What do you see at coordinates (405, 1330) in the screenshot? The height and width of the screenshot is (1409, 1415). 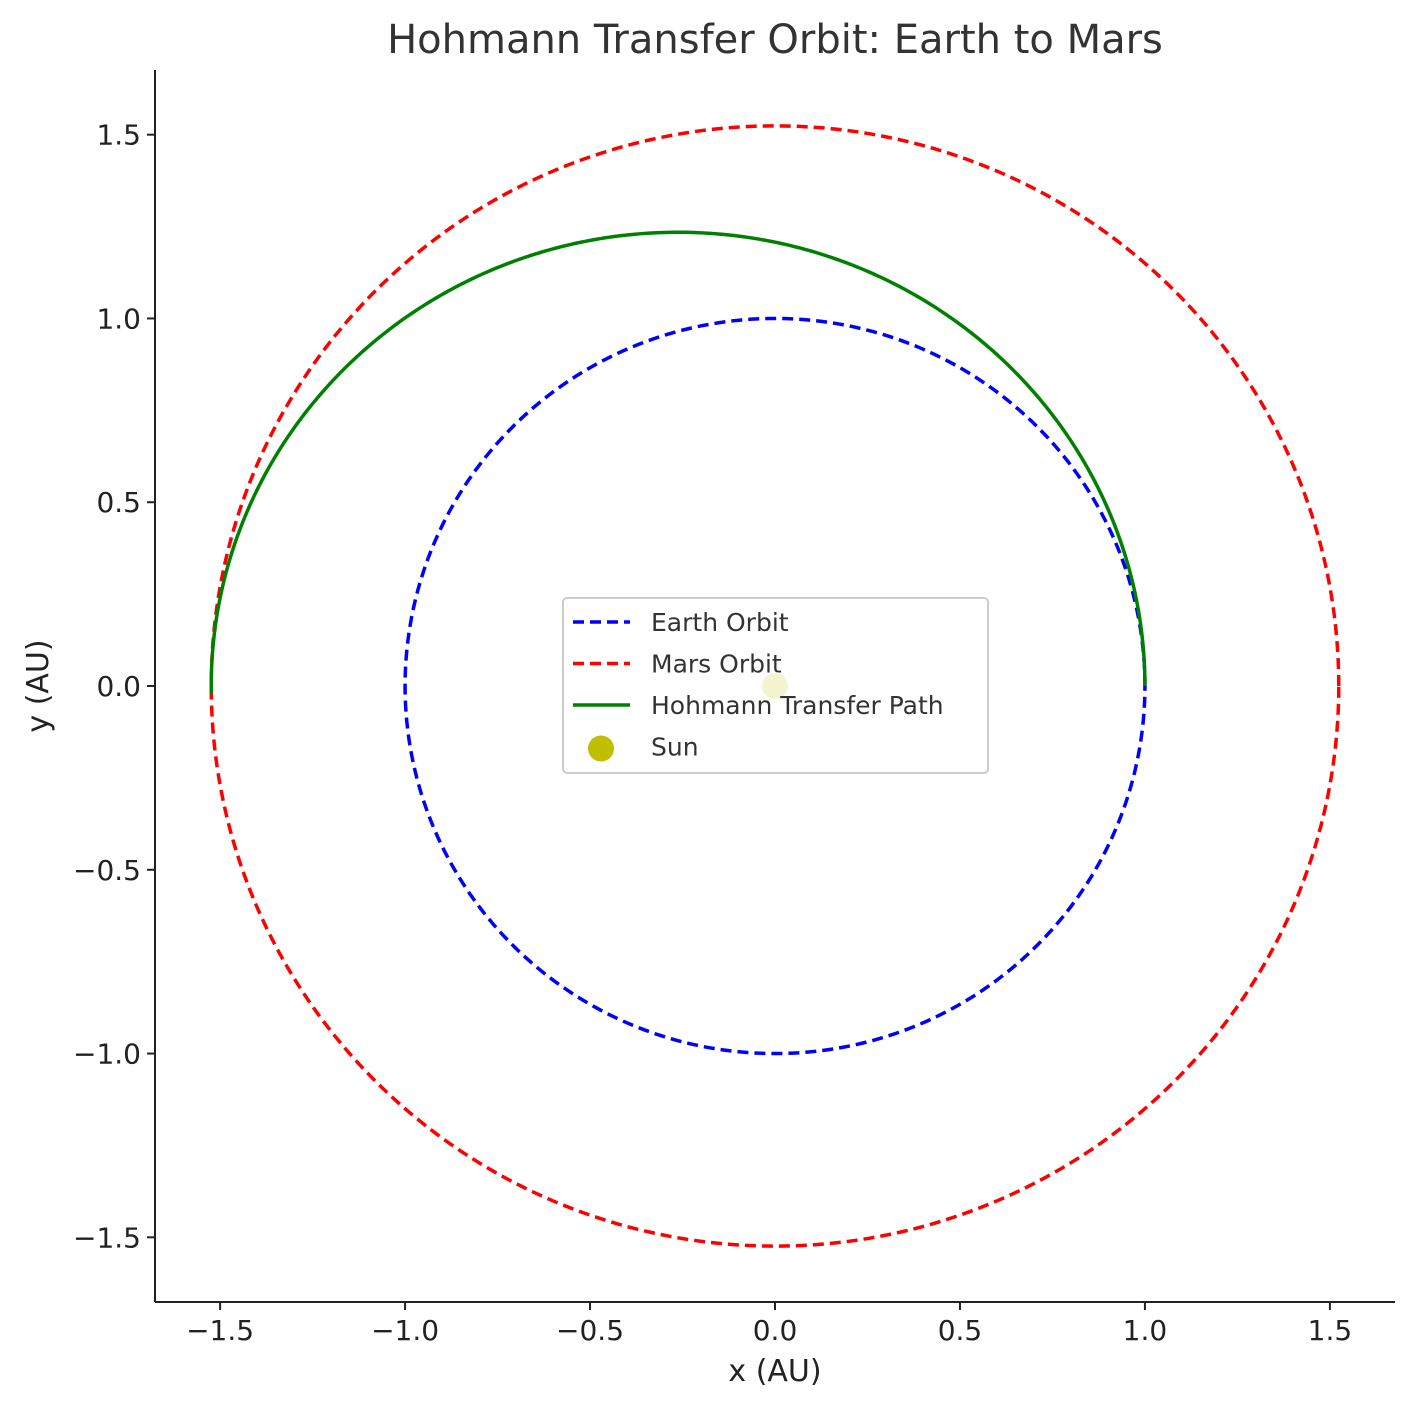 I see `x-tick-label: −1.0` at bounding box center [405, 1330].